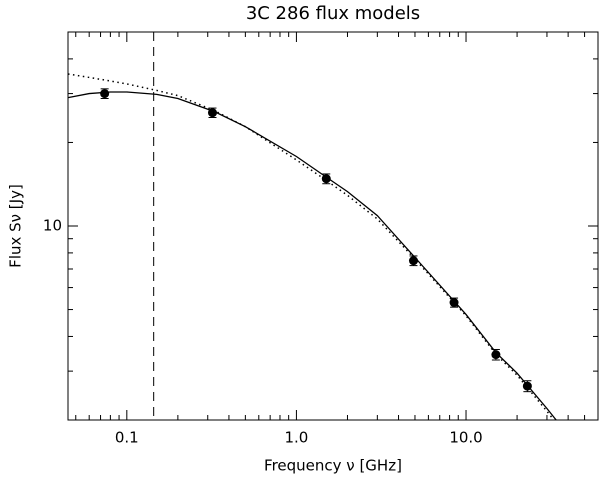 The width and height of the screenshot is (600, 481). I want to click on y-axis-label: Flux Sν [Jy], so click(16, 226).